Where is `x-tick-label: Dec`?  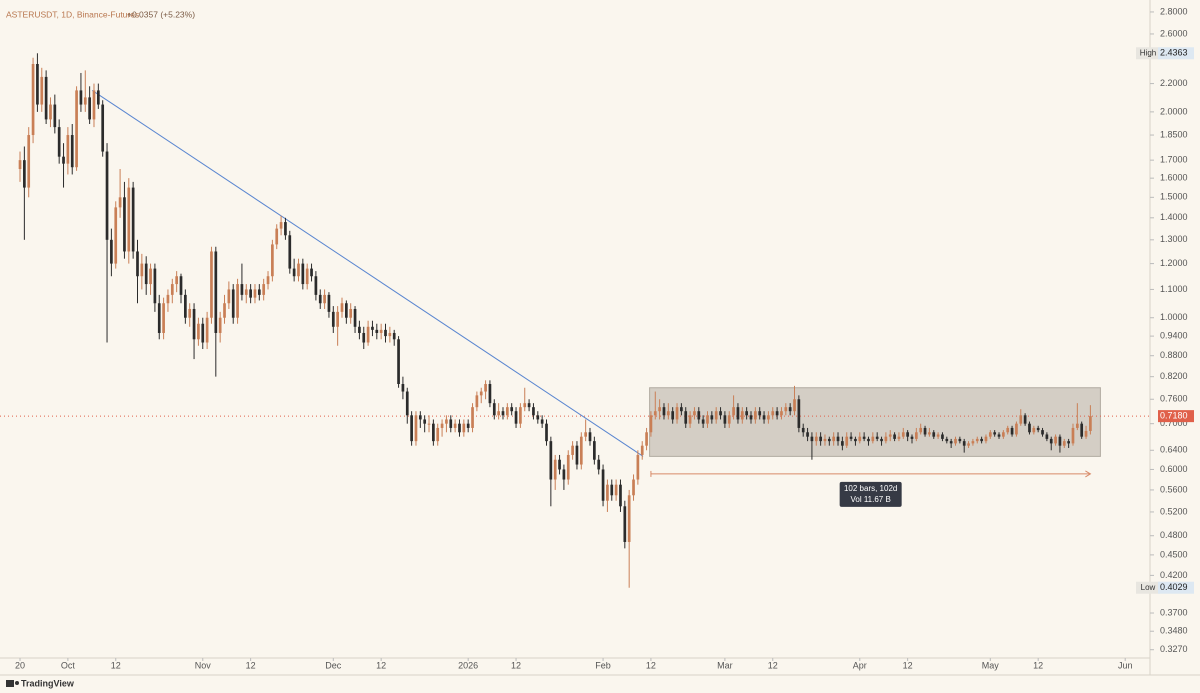 x-tick-label: Dec is located at coordinates (333, 665).